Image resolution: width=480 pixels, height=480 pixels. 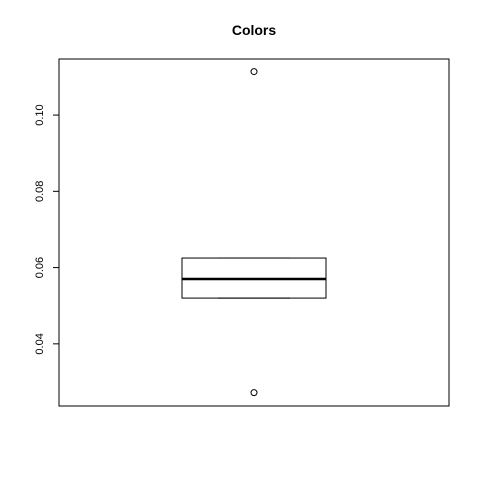 What do you see at coordinates (40, 343) in the screenshot?
I see `y-tick-label: 0.04` at bounding box center [40, 343].